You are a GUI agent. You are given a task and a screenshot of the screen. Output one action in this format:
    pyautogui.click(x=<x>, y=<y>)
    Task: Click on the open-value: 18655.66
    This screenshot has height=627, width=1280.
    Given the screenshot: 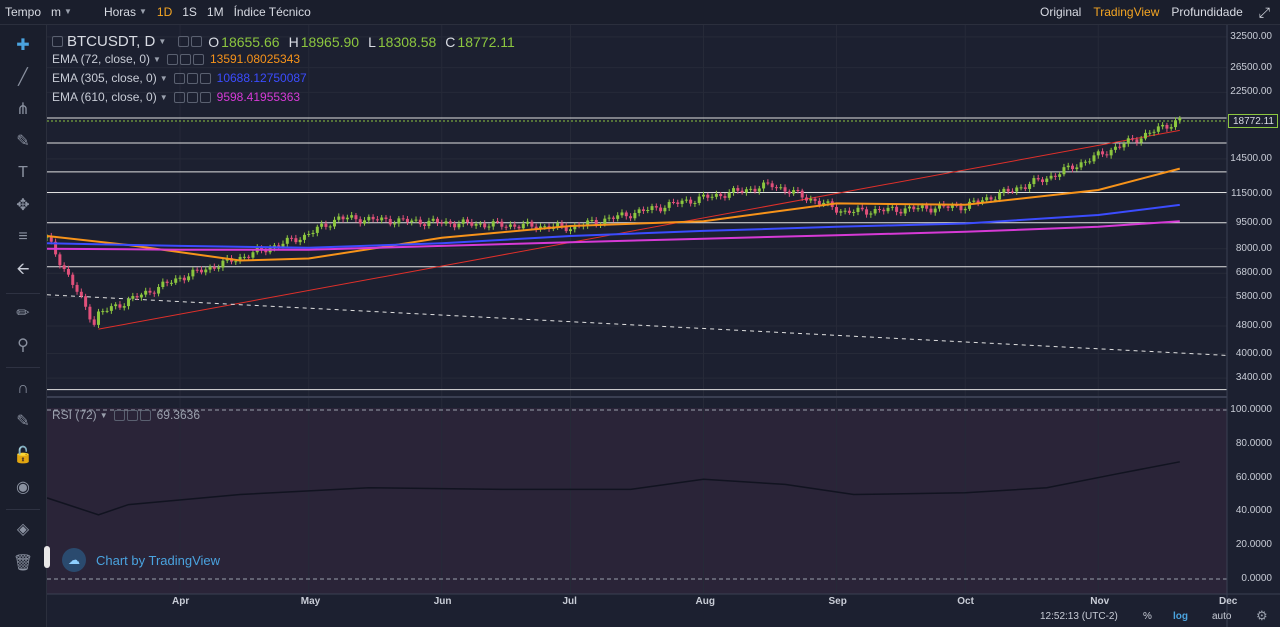 What is the action you would take?
    pyautogui.click(x=250, y=41)
    